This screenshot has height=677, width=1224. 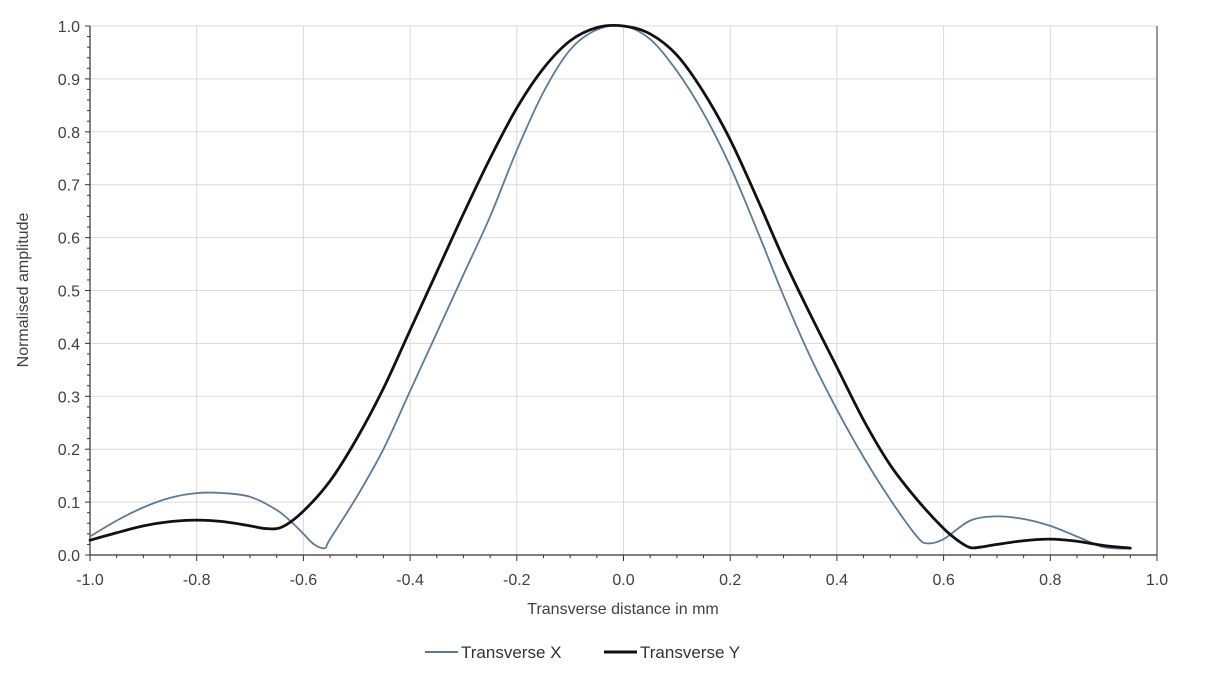 What do you see at coordinates (730, 580) in the screenshot?
I see `x-tick-label: 0.2` at bounding box center [730, 580].